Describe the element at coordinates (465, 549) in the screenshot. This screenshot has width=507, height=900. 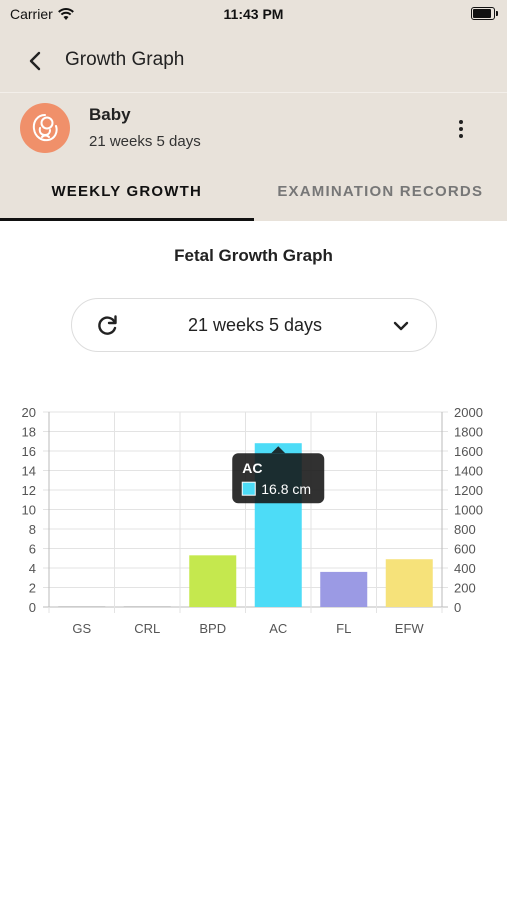
I see `y-right-tick-label: 600` at that location.